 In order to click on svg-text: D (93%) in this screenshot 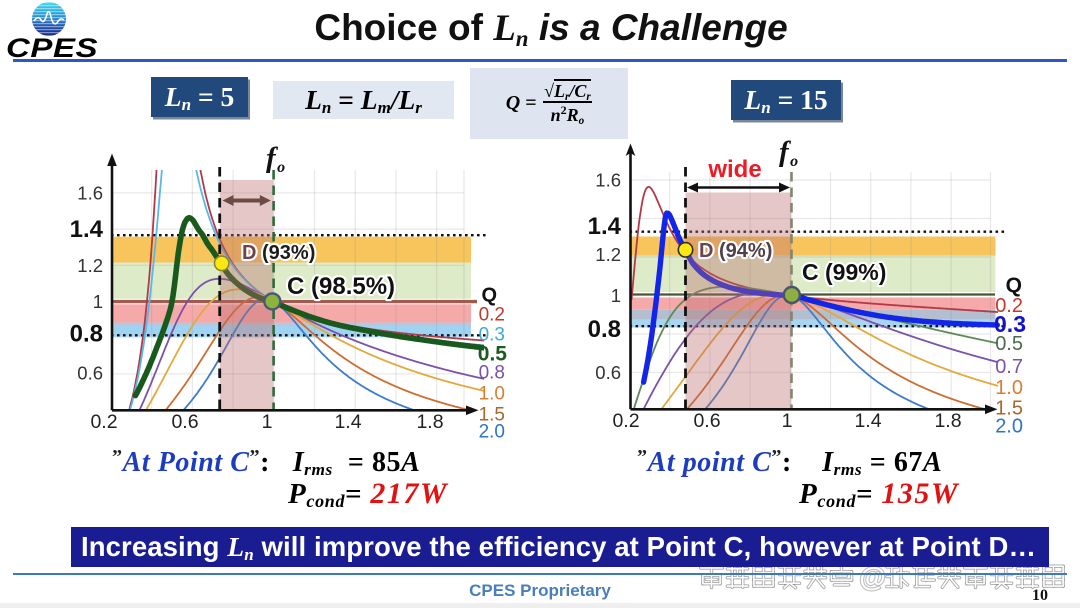, I will do `click(278, 253)`.